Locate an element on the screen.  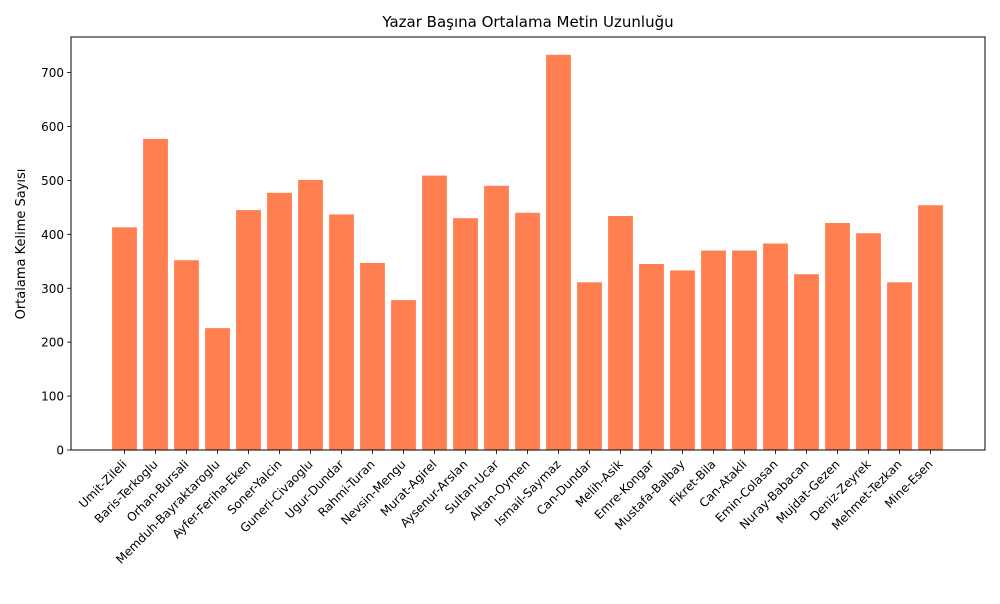
y-tick-label: 200 is located at coordinates (52, 343).